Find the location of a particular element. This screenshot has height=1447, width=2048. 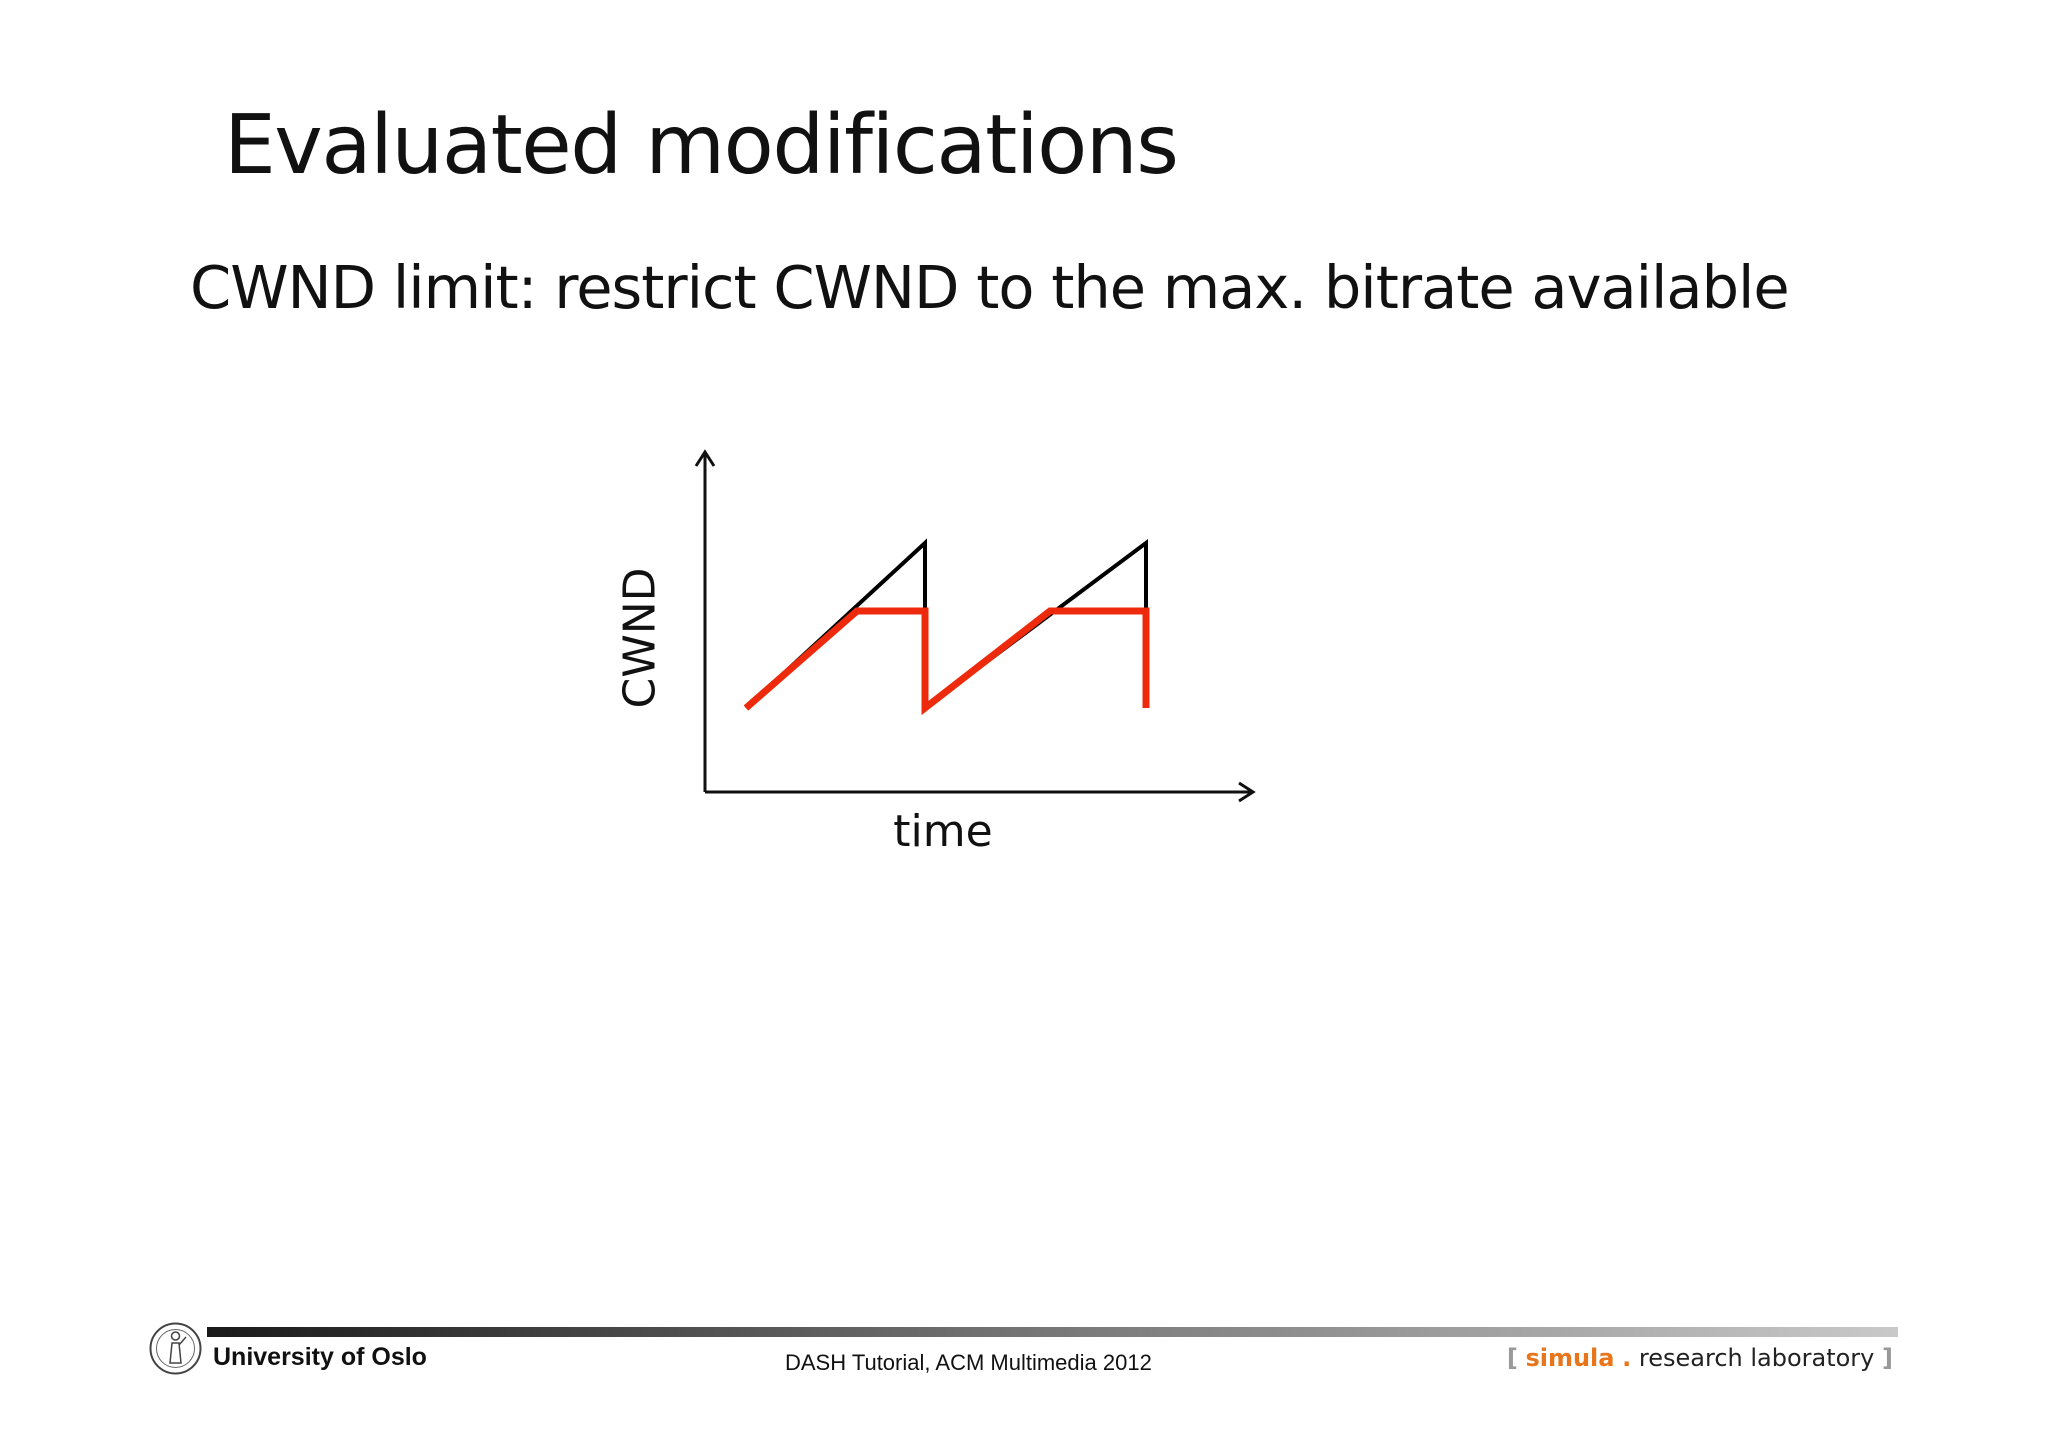

logo-brand: simula is located at coordinates (1569, 1358).